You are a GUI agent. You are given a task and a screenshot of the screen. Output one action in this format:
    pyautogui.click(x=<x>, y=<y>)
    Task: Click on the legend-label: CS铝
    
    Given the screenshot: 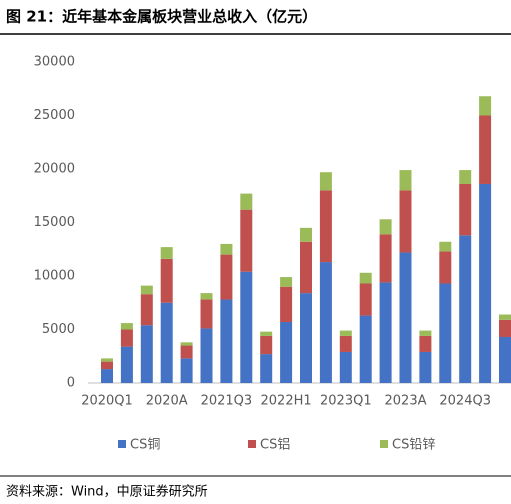 What is the action you would take?
    pyautogui.click(x=275, y=445)
    